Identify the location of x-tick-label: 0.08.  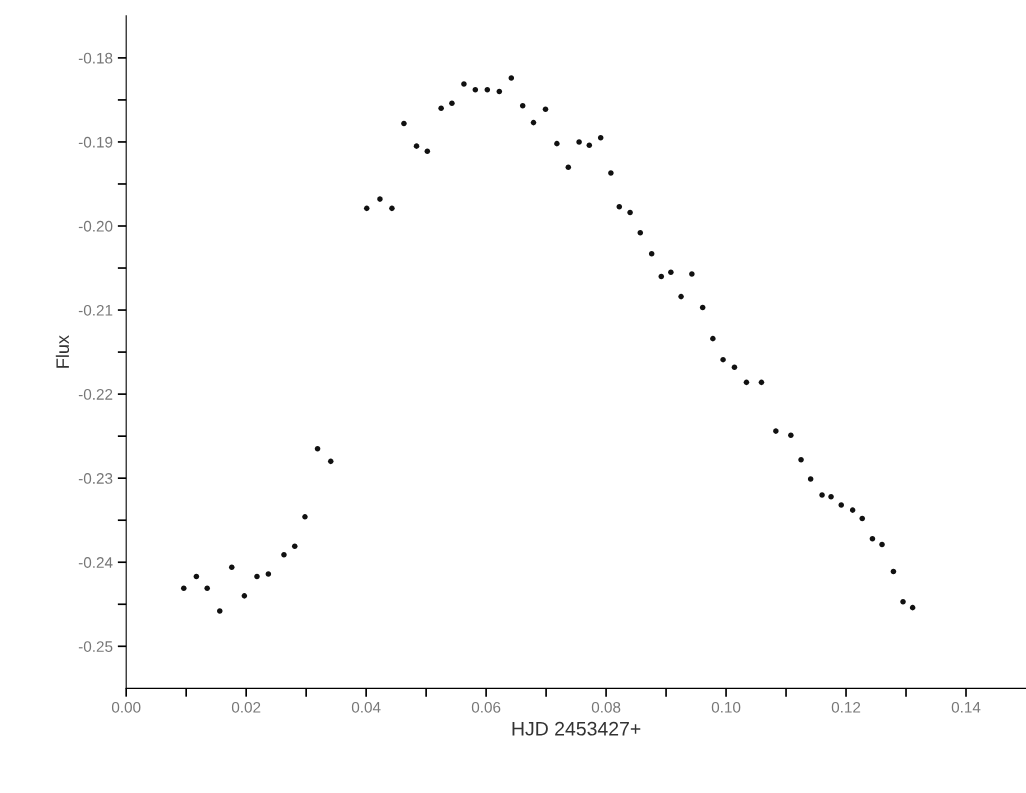
(606, 707).